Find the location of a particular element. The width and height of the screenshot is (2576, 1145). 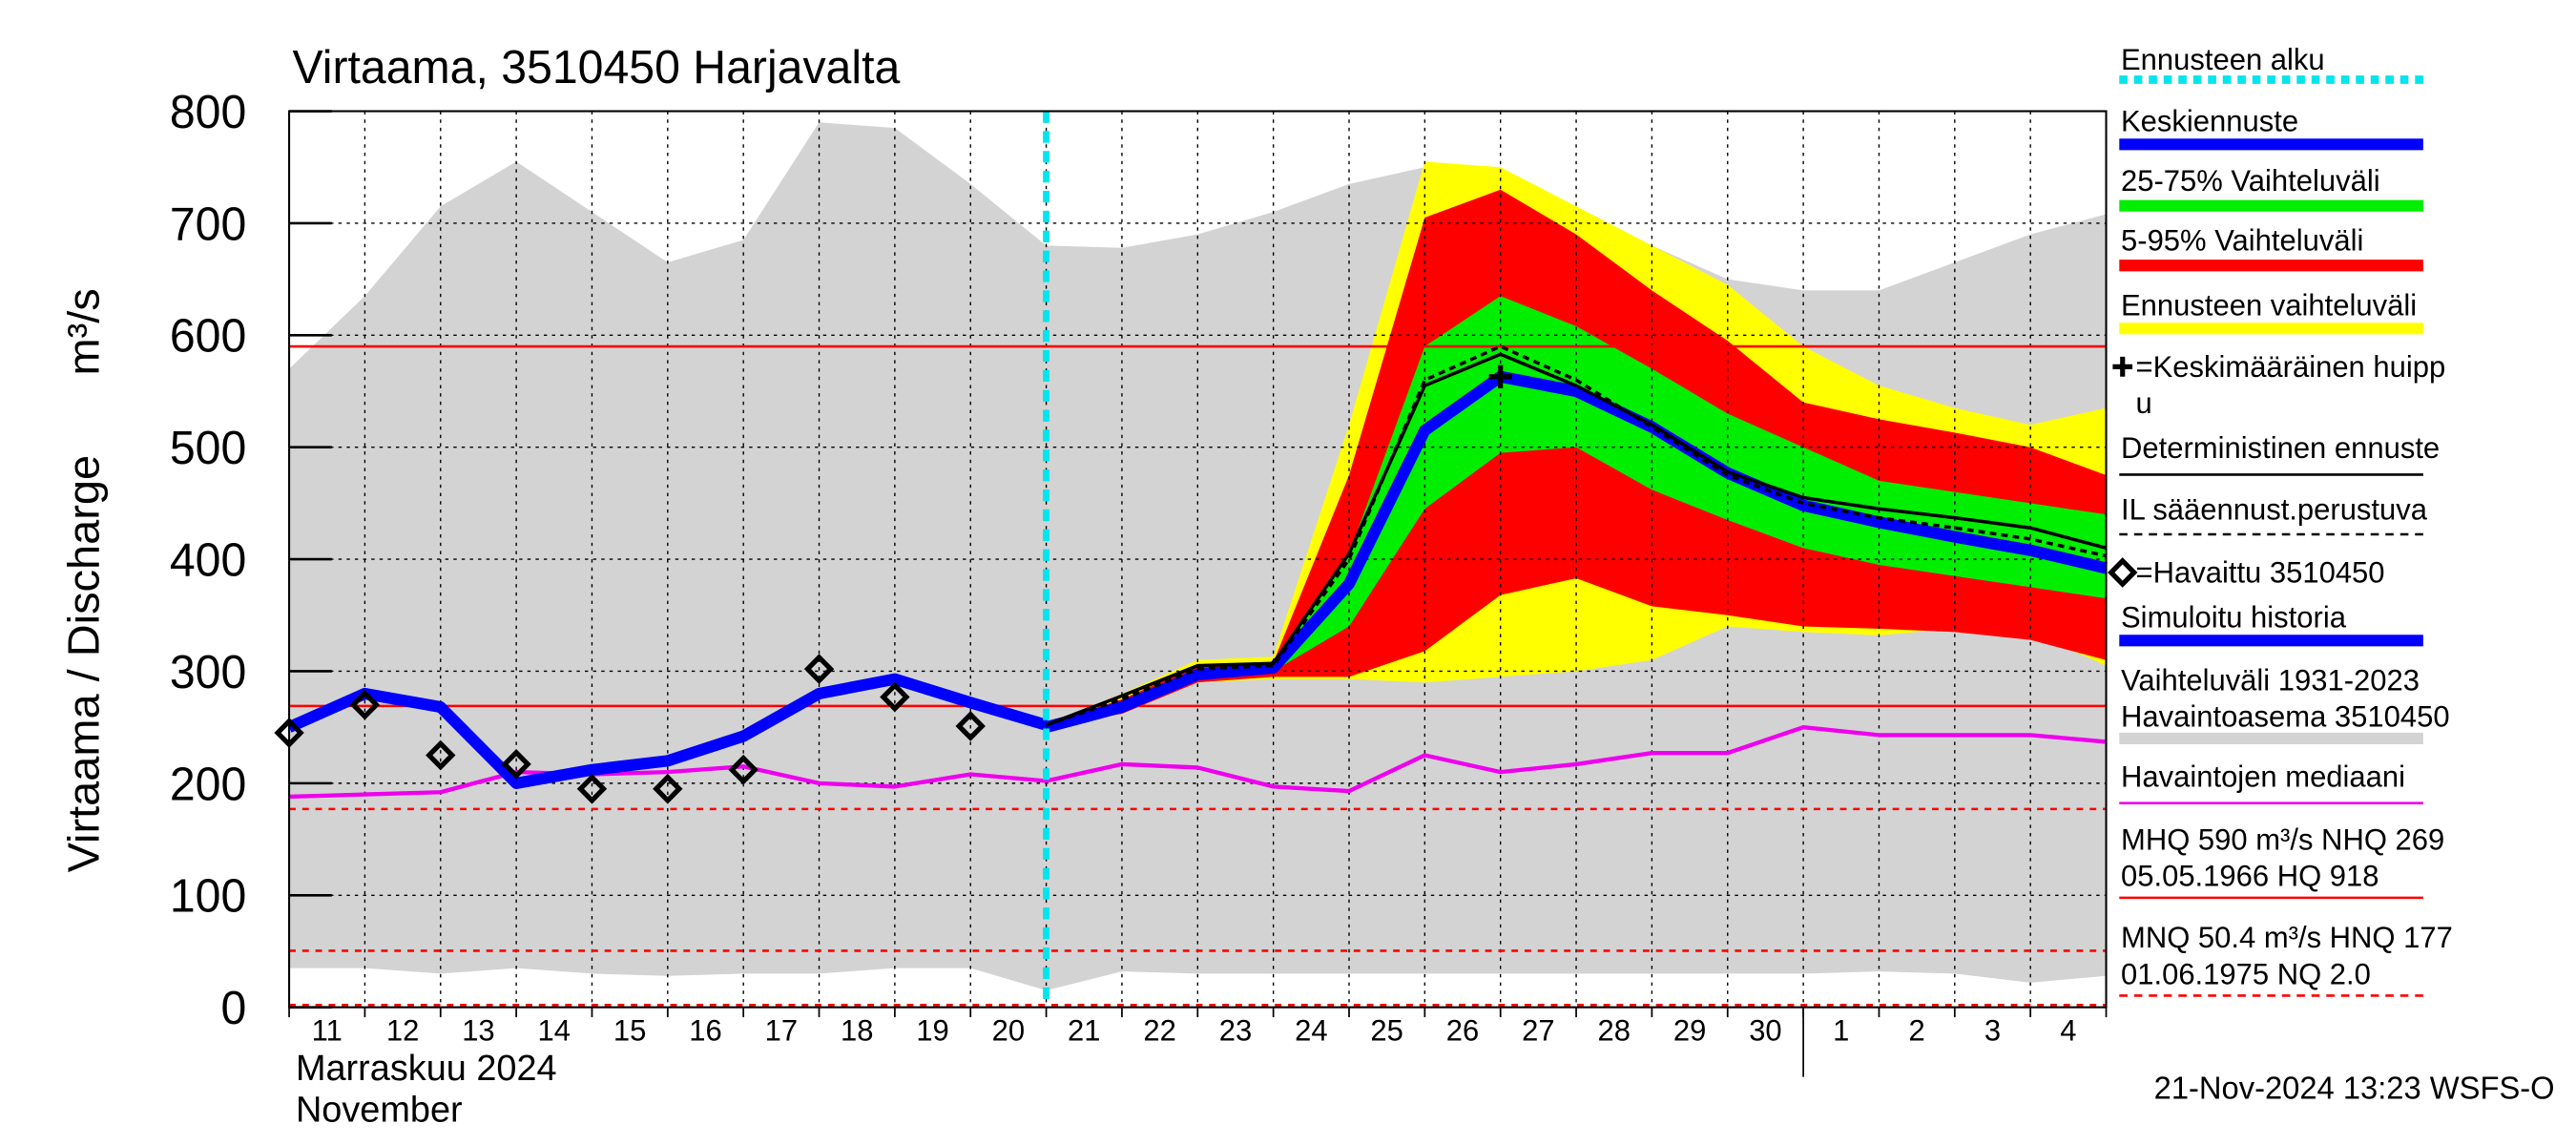

legend-label: Deterministinen ennuste is located at coordinates (2280, 448).